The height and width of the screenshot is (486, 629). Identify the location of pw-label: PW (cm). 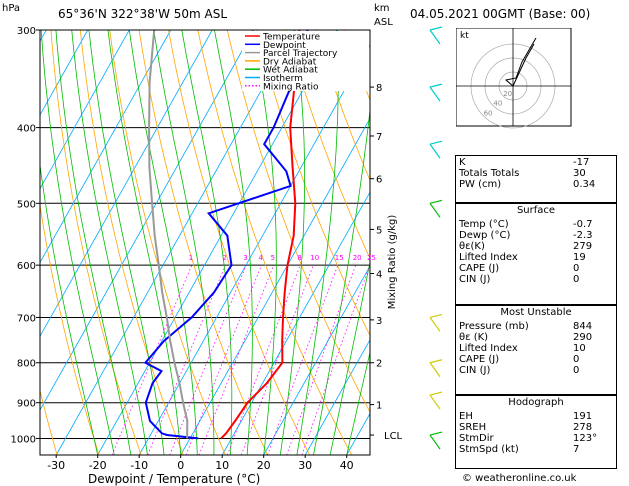
(480, 184).